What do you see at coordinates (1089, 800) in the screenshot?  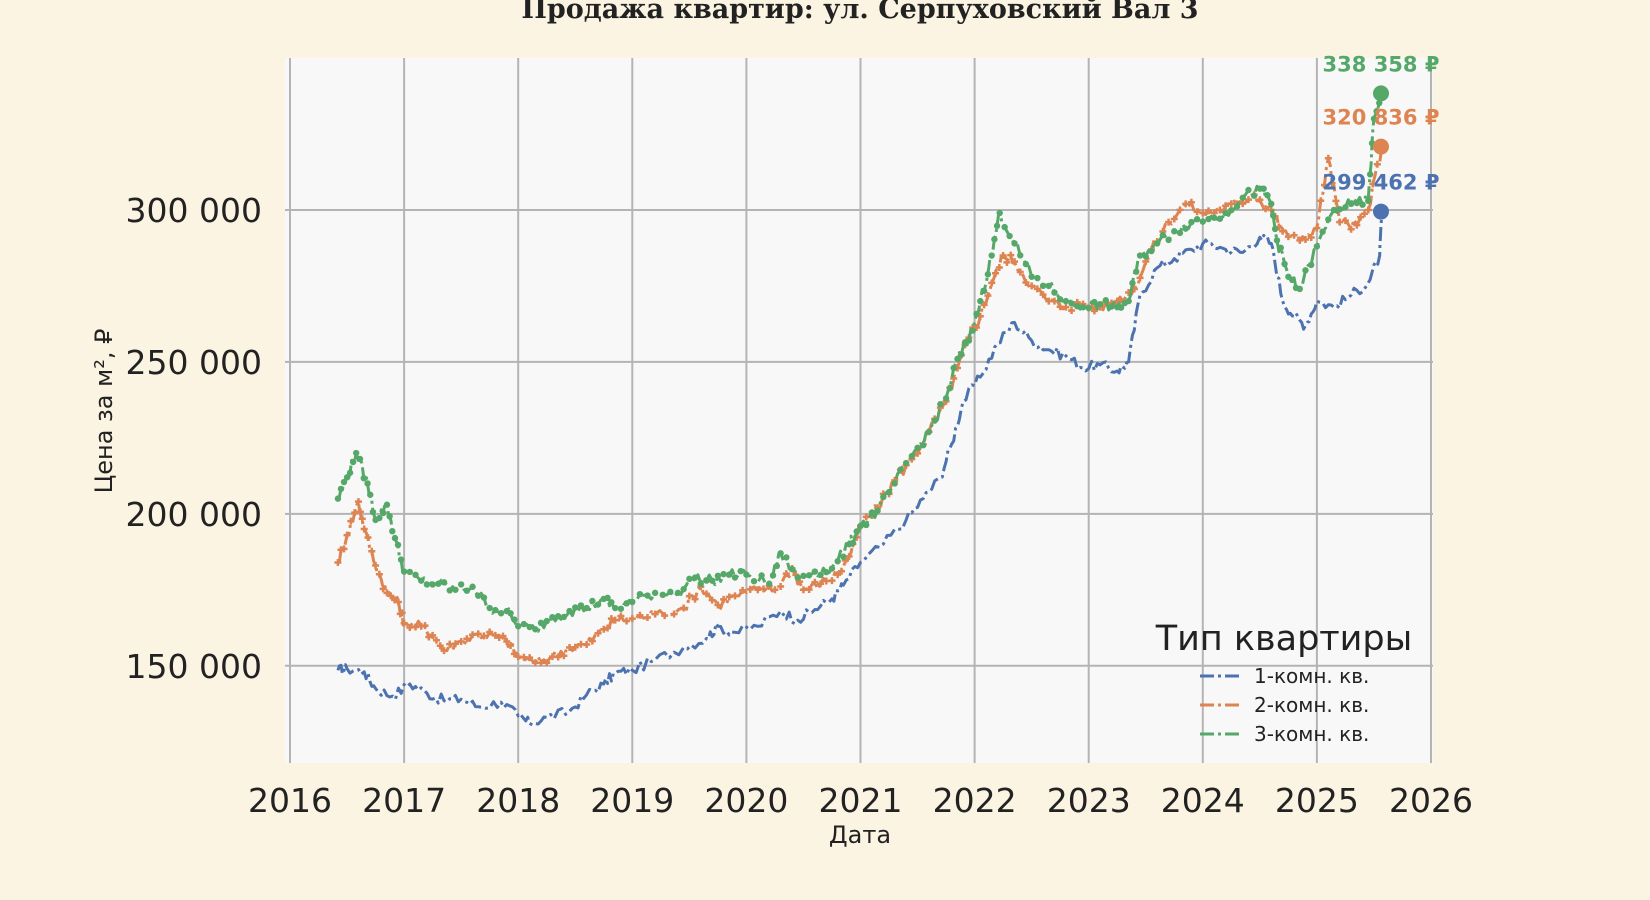 I see `x-tick-label: 2023` at bounding box center [1089, 800].